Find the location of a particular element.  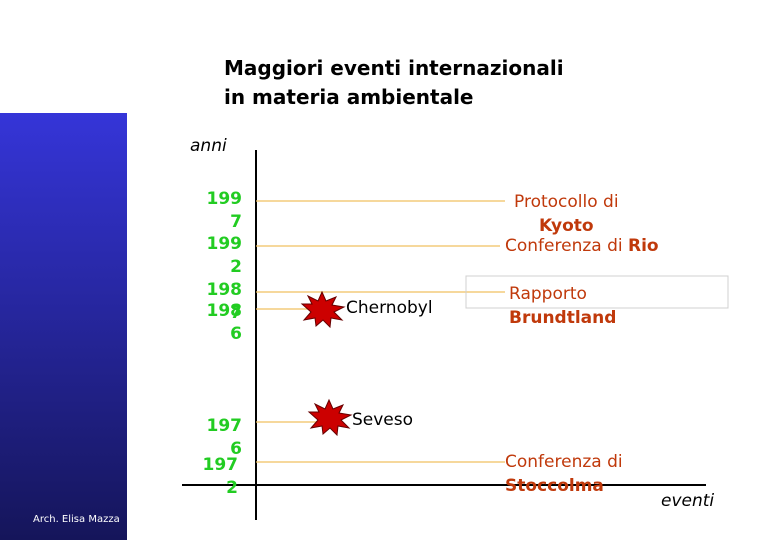

event-bold: Brundtland is located at coordinates (563, 318).